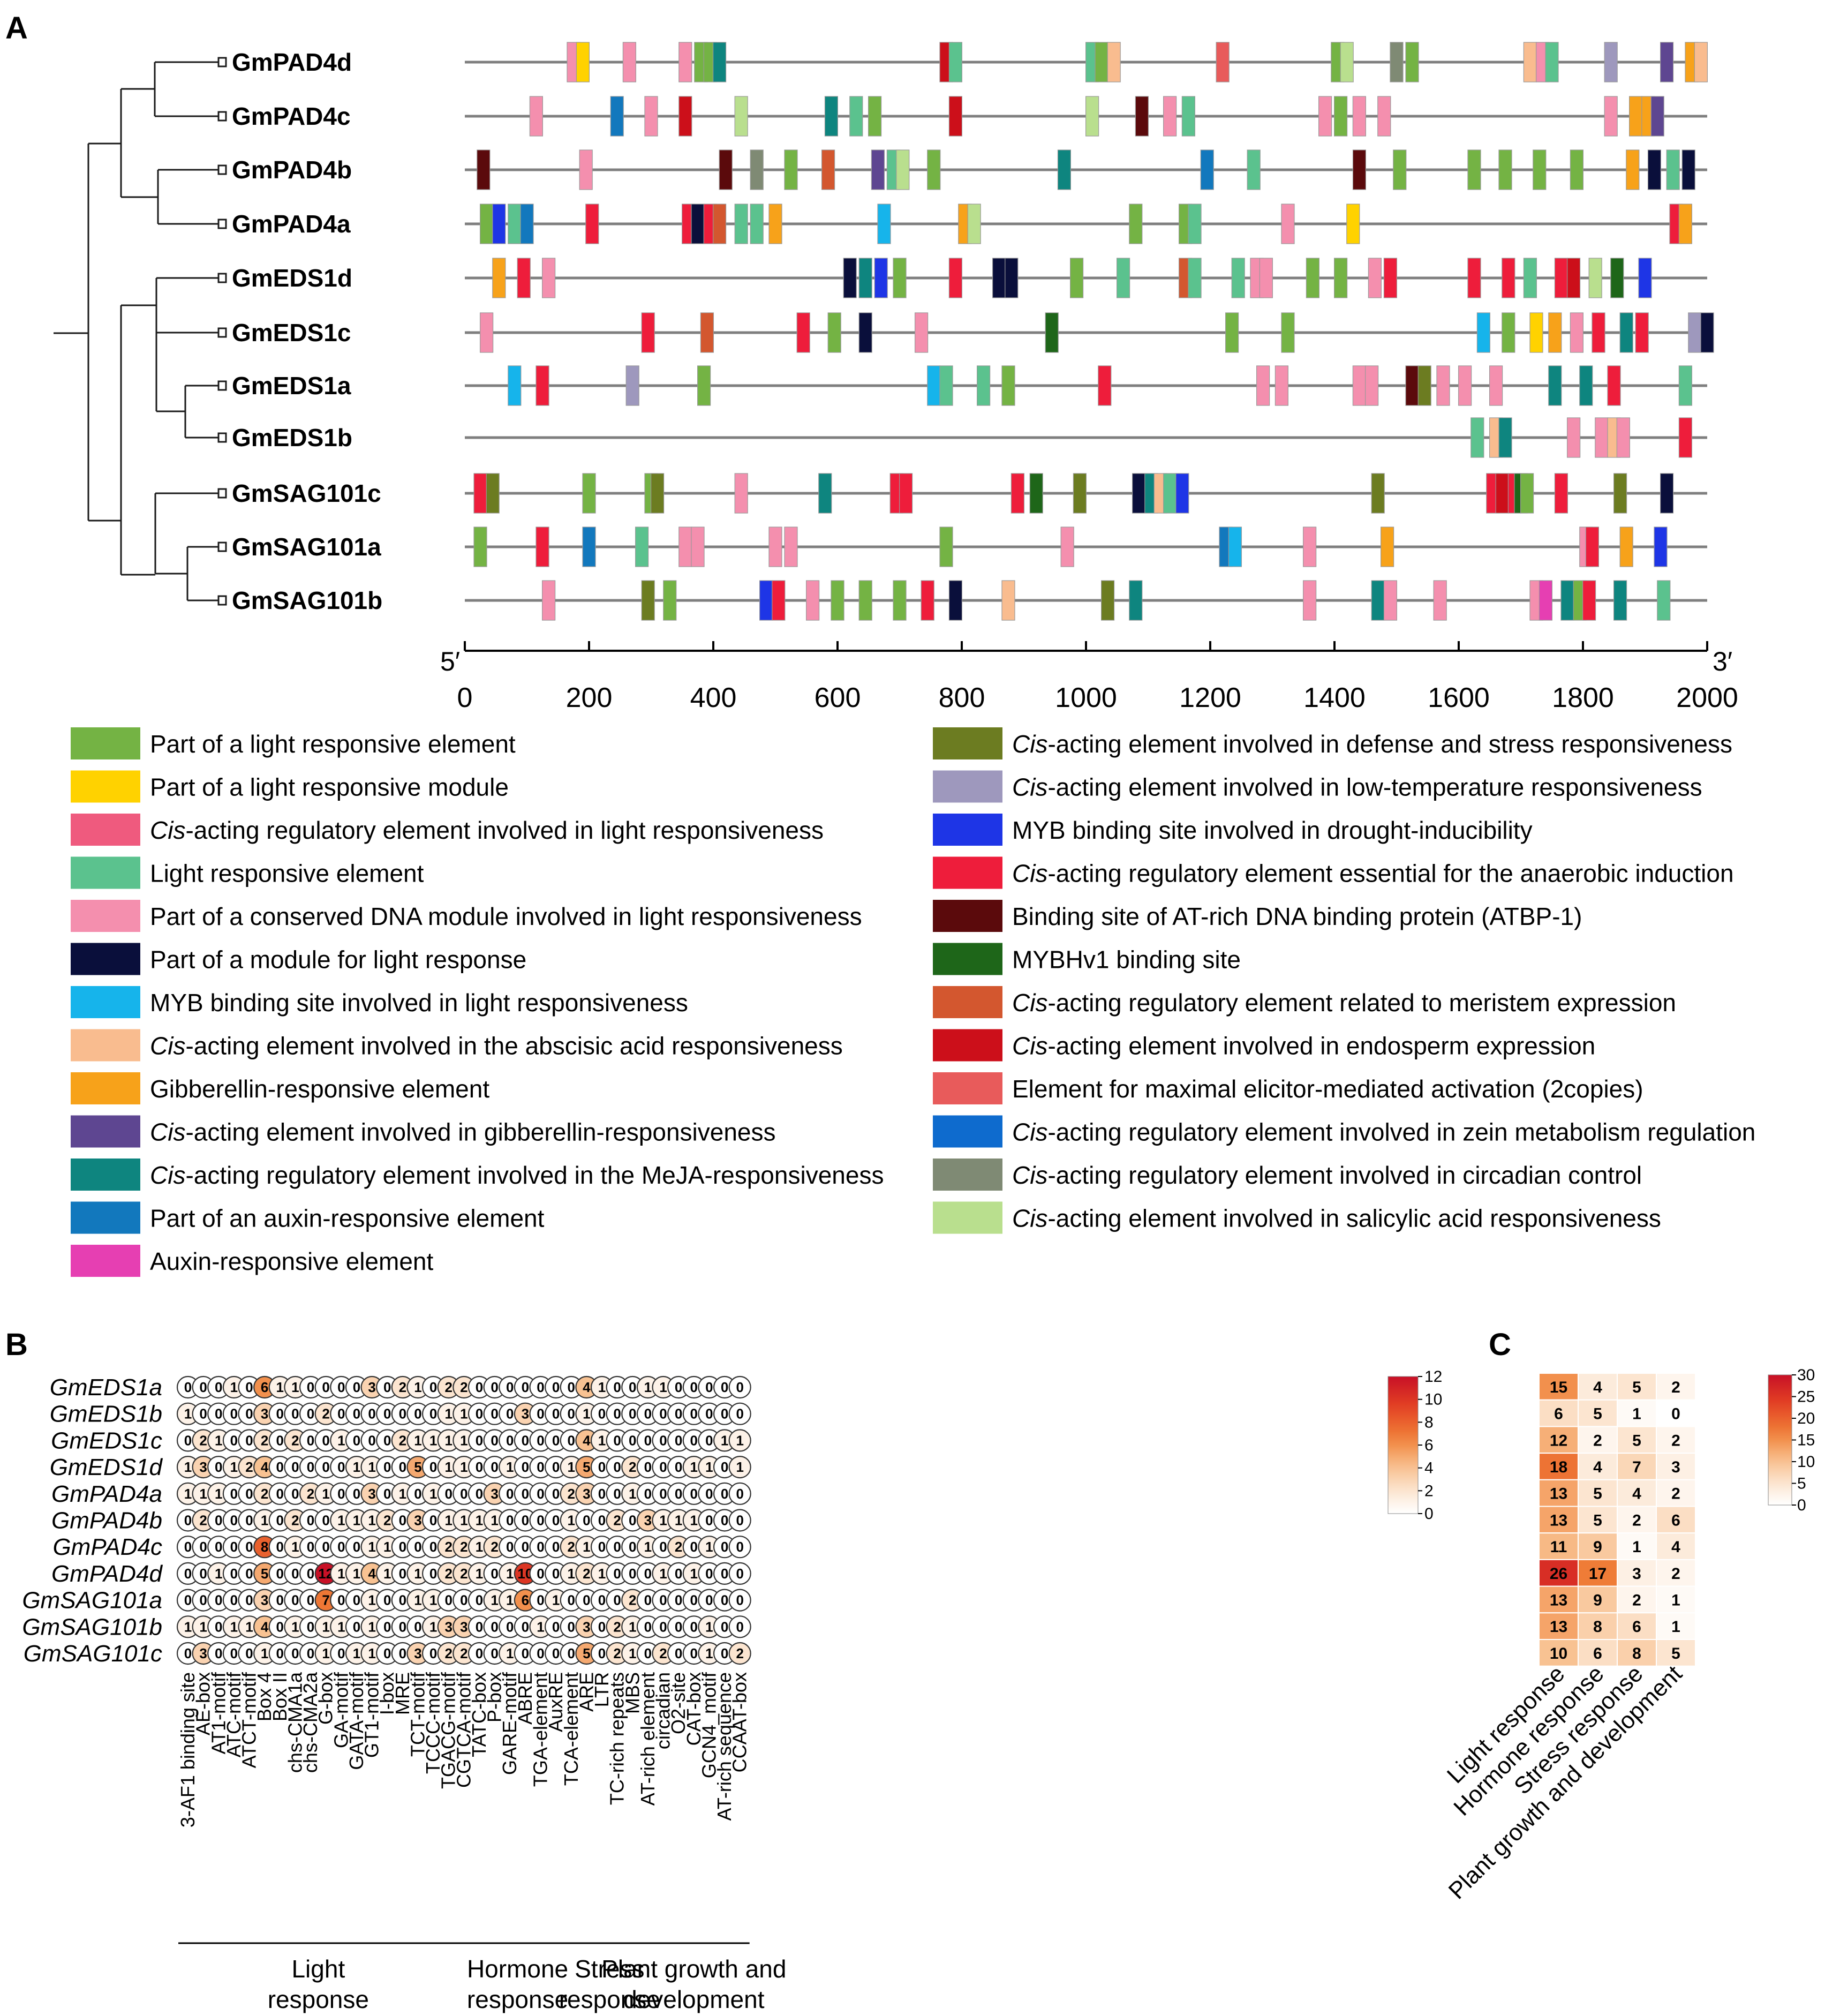 The image size is (1825, 2016). What do you see at coordinates (310, 1722) in the screenshot?
I see `column-label: chs-CMA2a` at bounding box center [310, 1722].